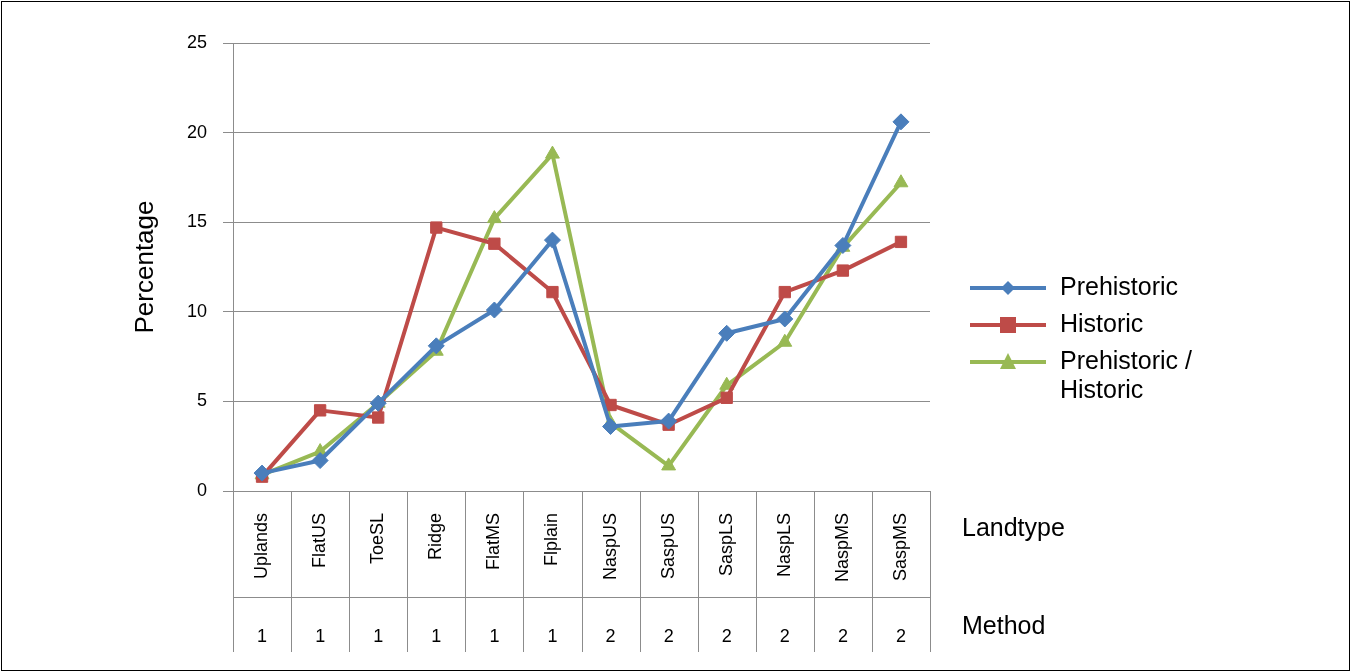 This screenshot has height=672, width=1351. Describe the element at coordinates (1102, 323) in the screenshot. I see `legend-label: Historic` at that location.